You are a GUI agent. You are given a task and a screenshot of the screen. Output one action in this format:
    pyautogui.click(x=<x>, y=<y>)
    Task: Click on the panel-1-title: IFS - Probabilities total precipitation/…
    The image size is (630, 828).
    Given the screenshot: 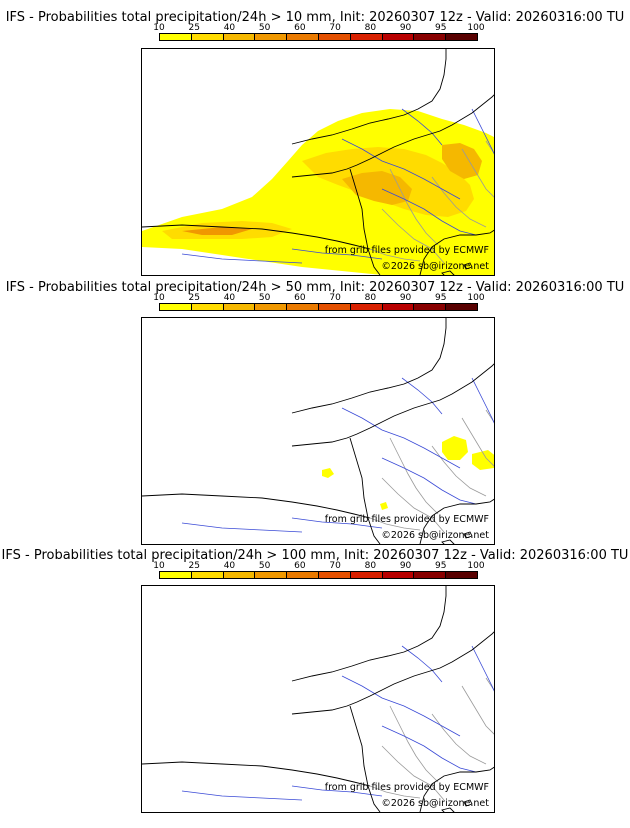 What is the action you would take?
    pyautogui.click(x=315, y=17)
    